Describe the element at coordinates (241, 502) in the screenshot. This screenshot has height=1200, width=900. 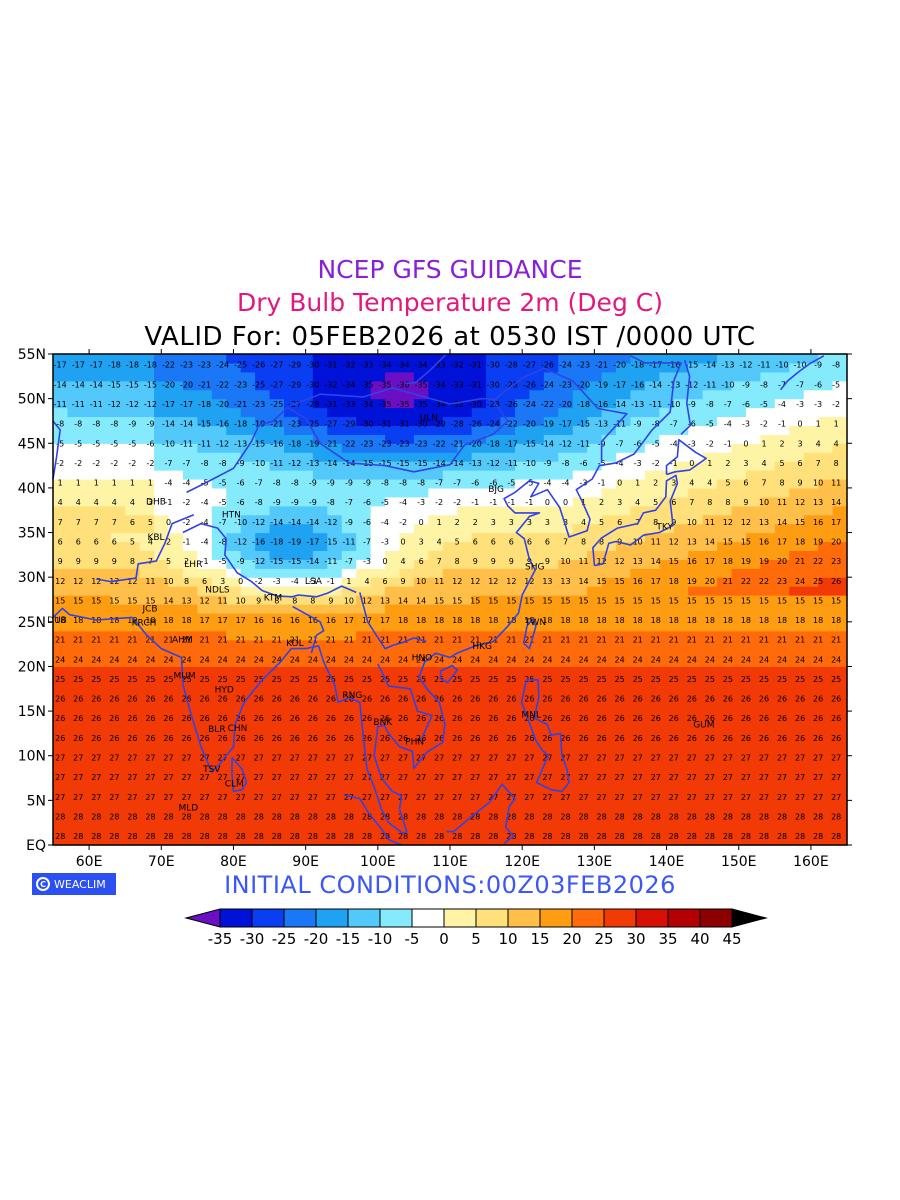
I see `grid-value: -6` at that location.